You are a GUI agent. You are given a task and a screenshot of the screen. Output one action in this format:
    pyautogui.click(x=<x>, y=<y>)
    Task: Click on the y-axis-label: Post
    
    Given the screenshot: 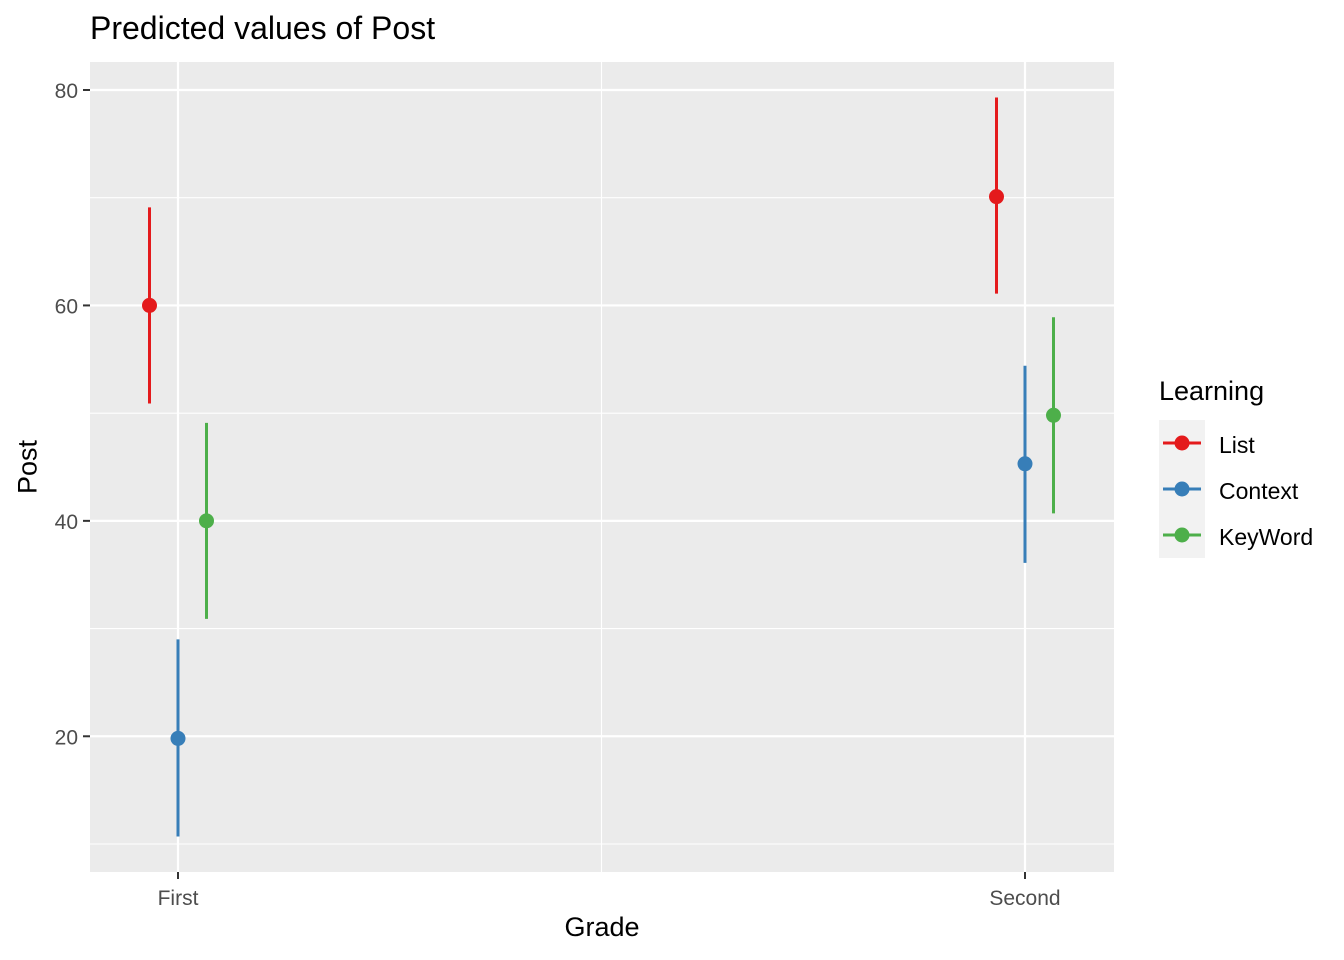 What is the action you would take?
    pyautogui.click(x=27, y=467)
    